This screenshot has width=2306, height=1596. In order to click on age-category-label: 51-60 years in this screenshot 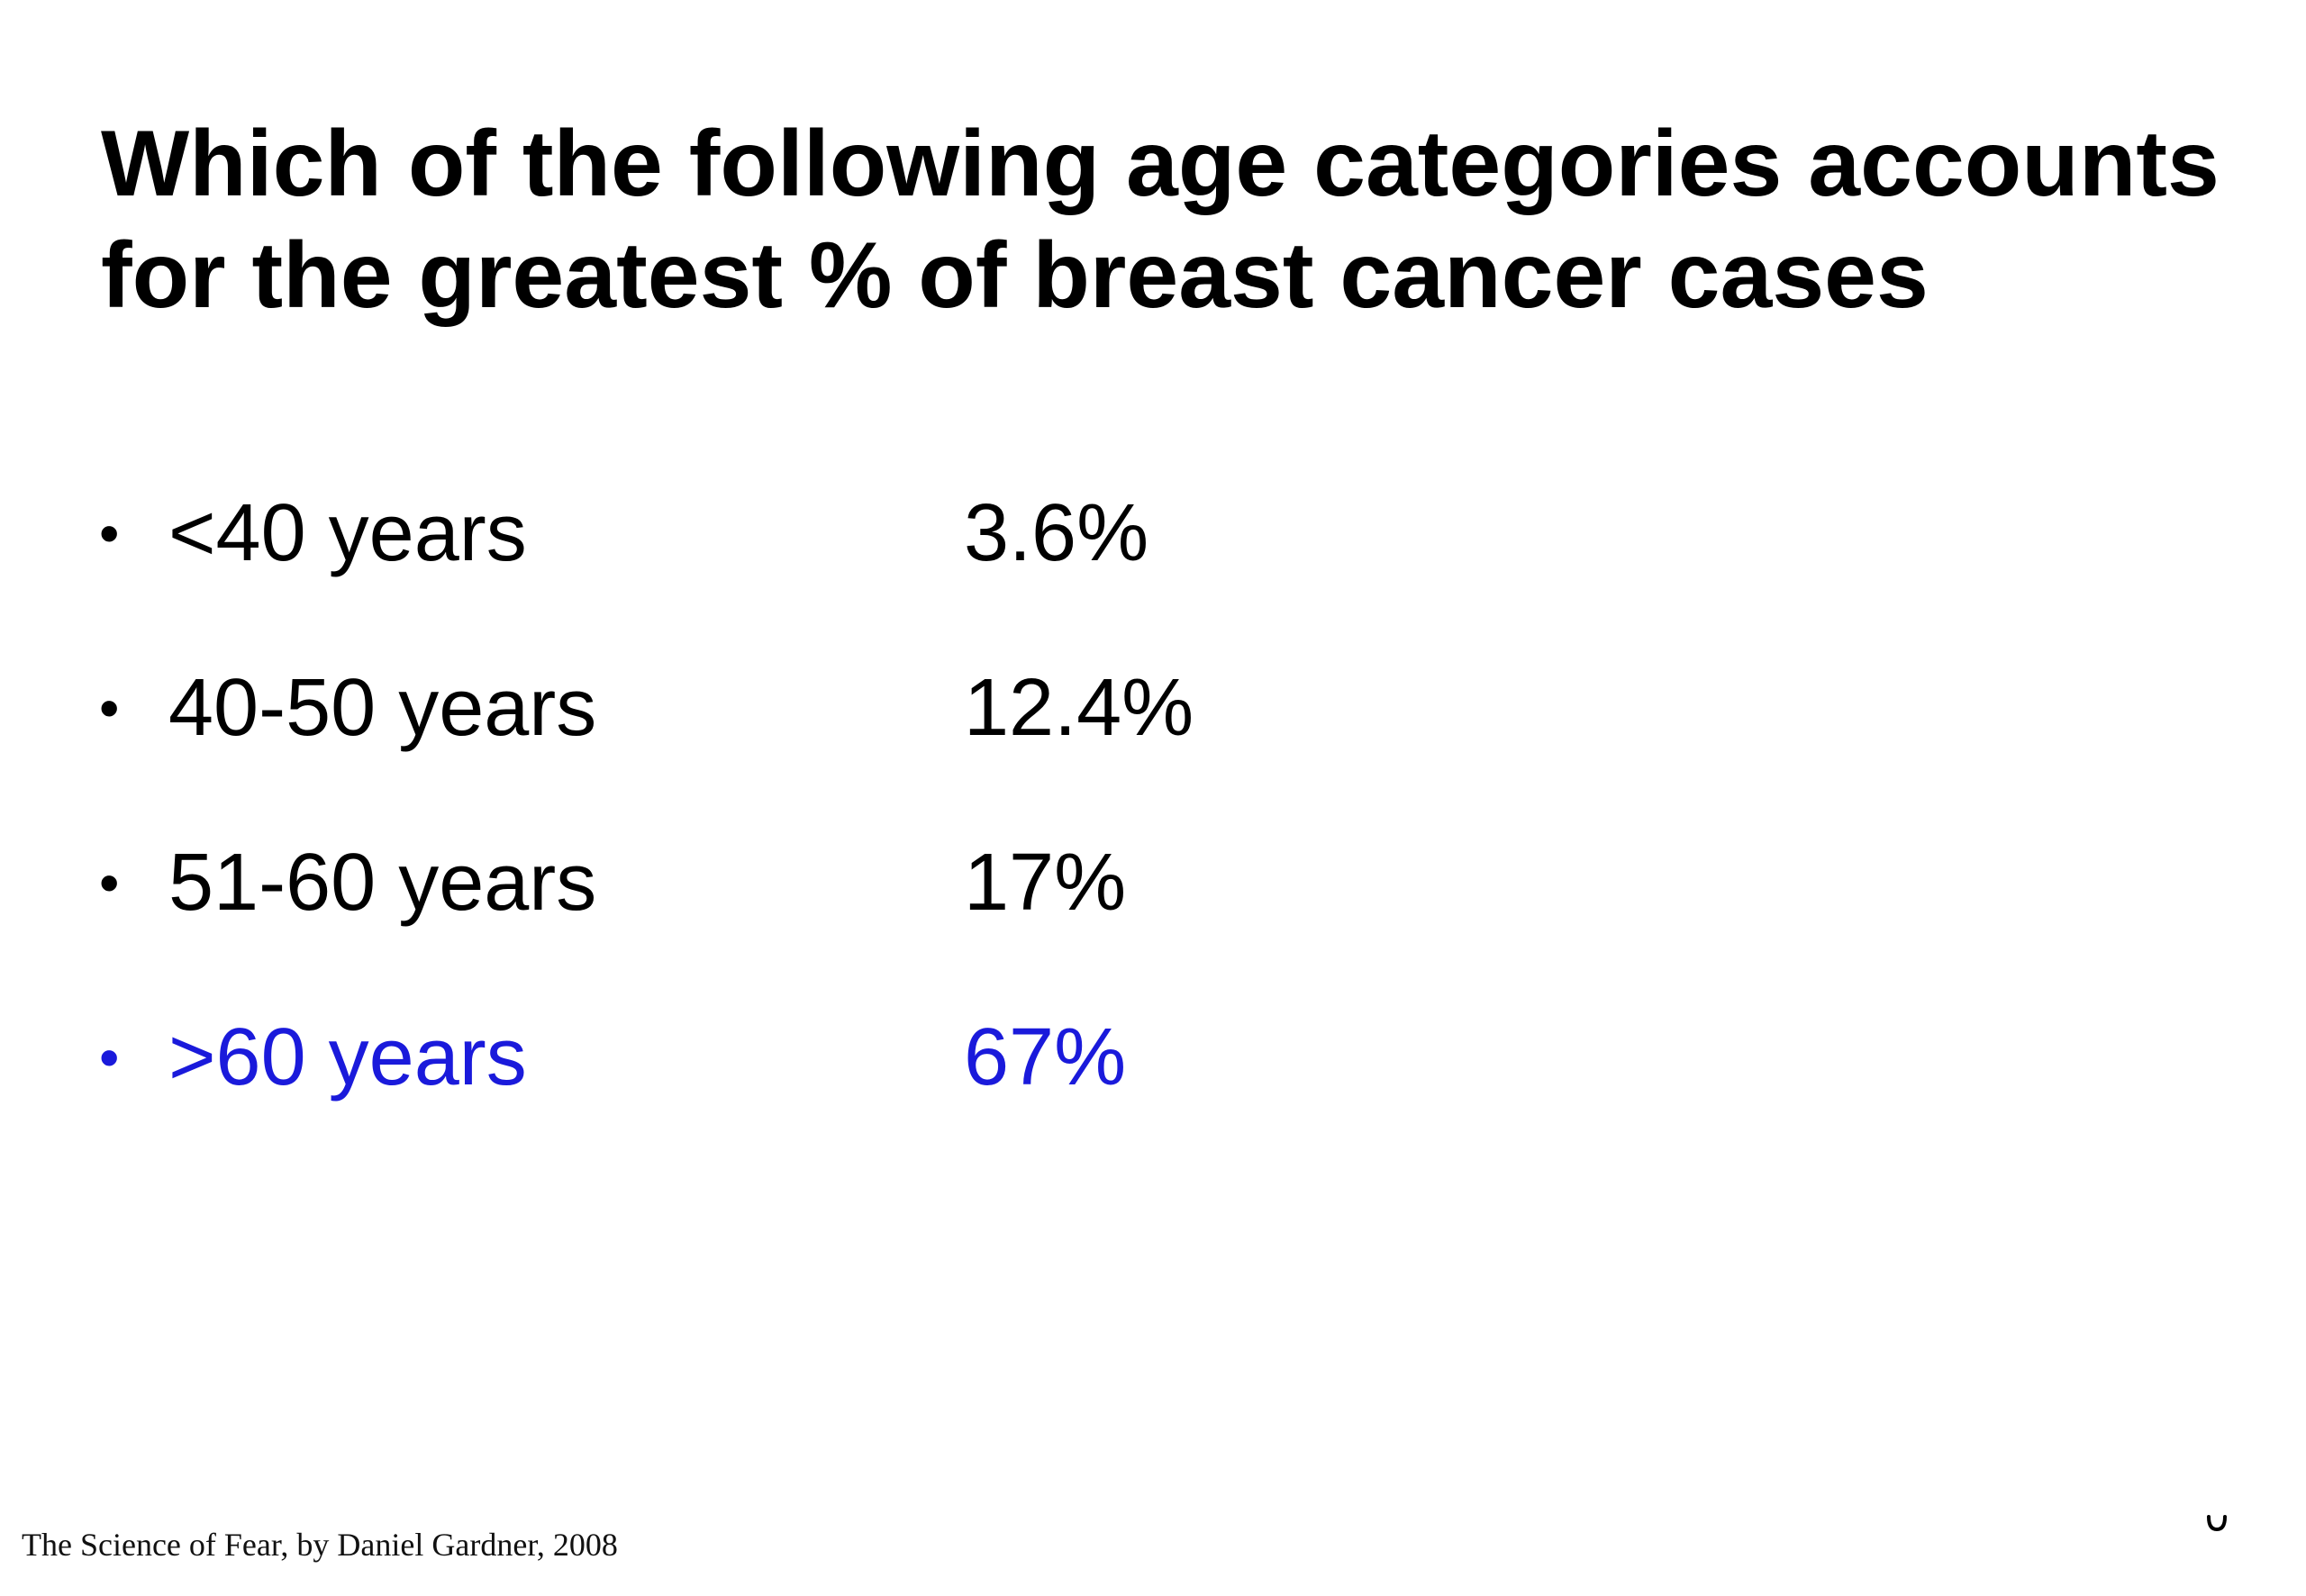, I will do `click(382, 883)`.